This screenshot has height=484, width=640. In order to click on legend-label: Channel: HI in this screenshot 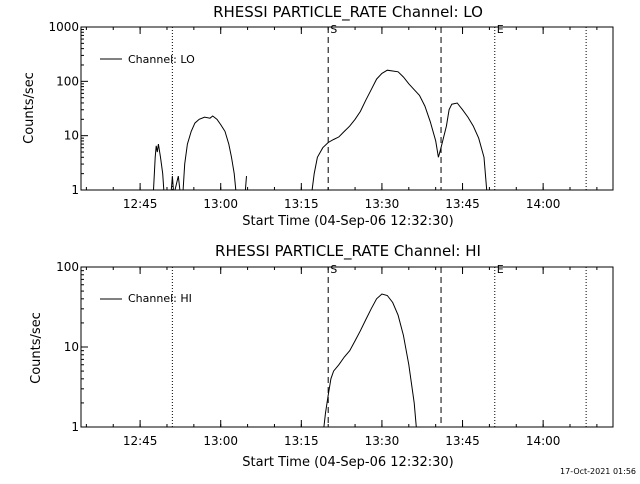, I will do `click(160, 298)`.